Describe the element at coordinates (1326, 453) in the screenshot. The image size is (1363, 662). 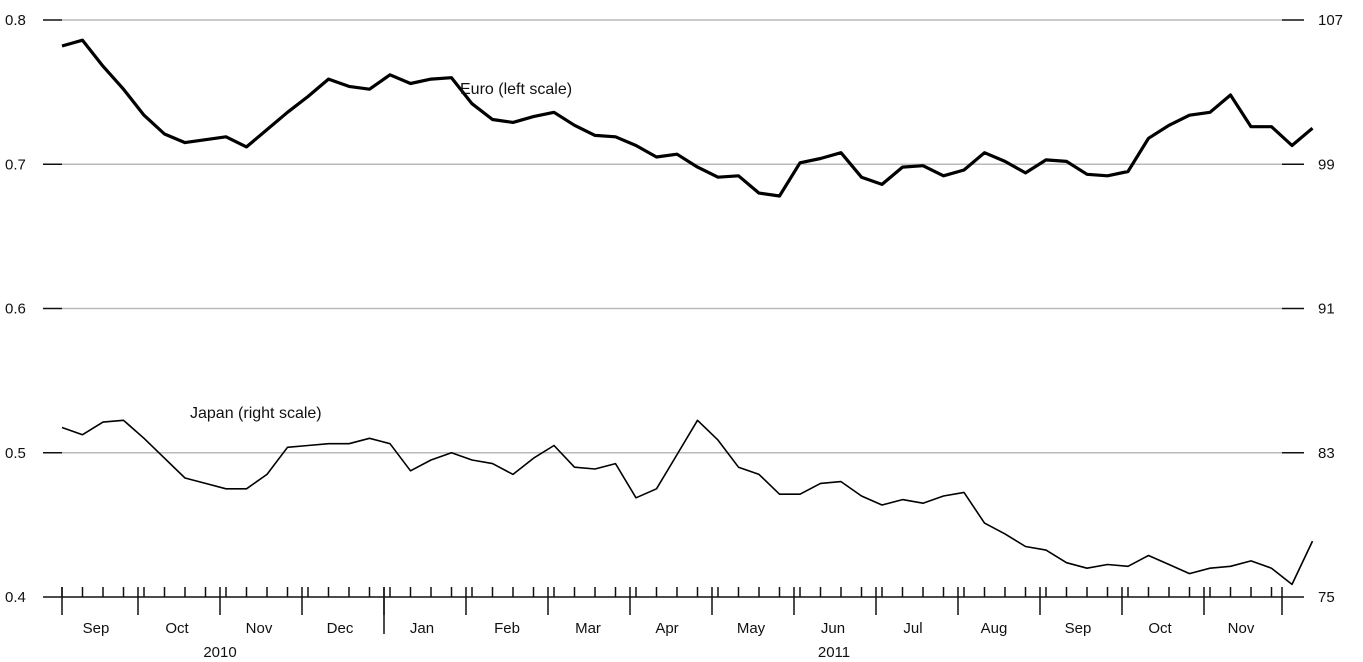
I see `right-tick-label: 83` at that location.